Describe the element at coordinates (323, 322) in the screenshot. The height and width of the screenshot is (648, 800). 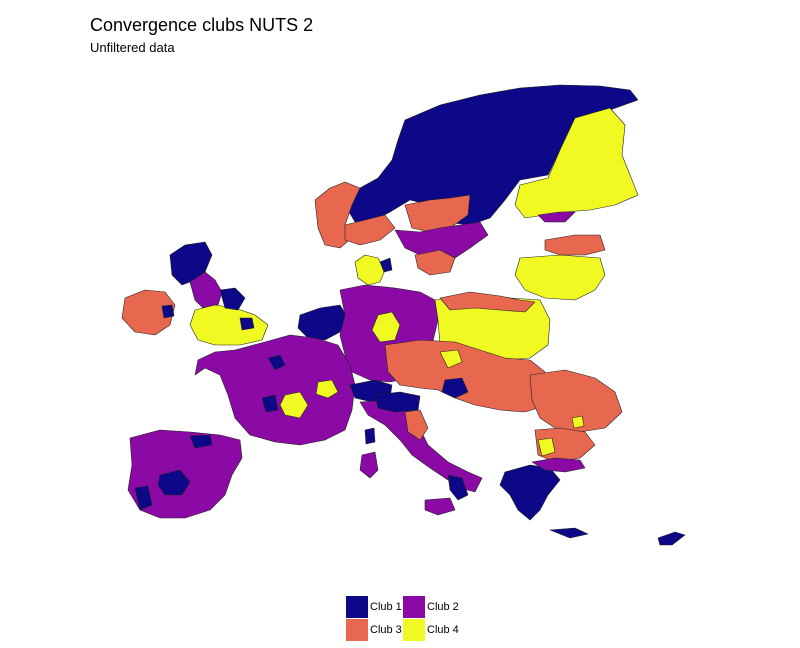
I see `region-benelux` at that location.